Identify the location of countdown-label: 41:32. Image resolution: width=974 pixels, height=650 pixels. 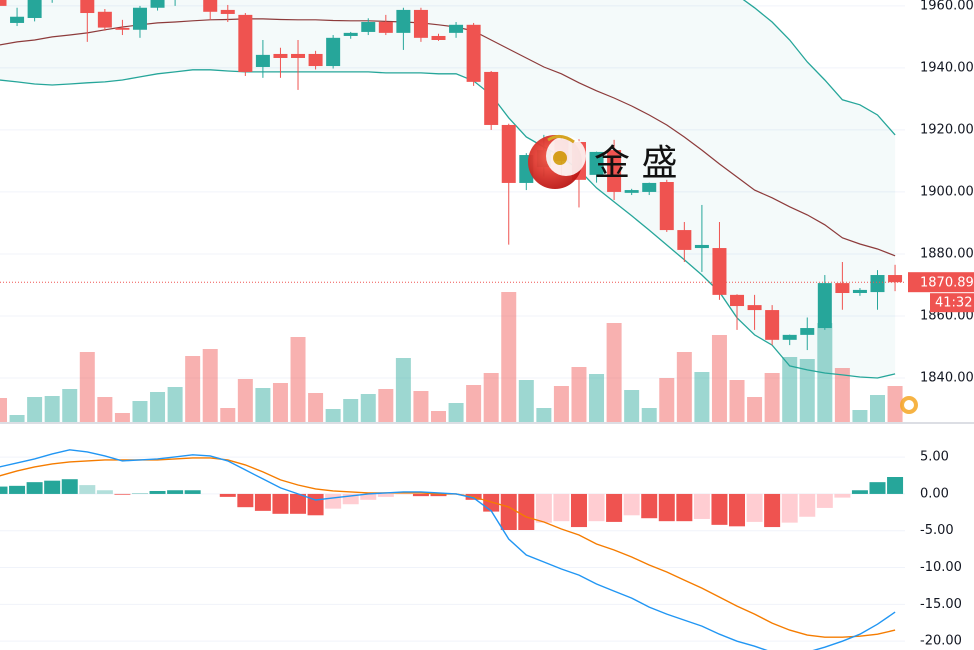
(953, 303).